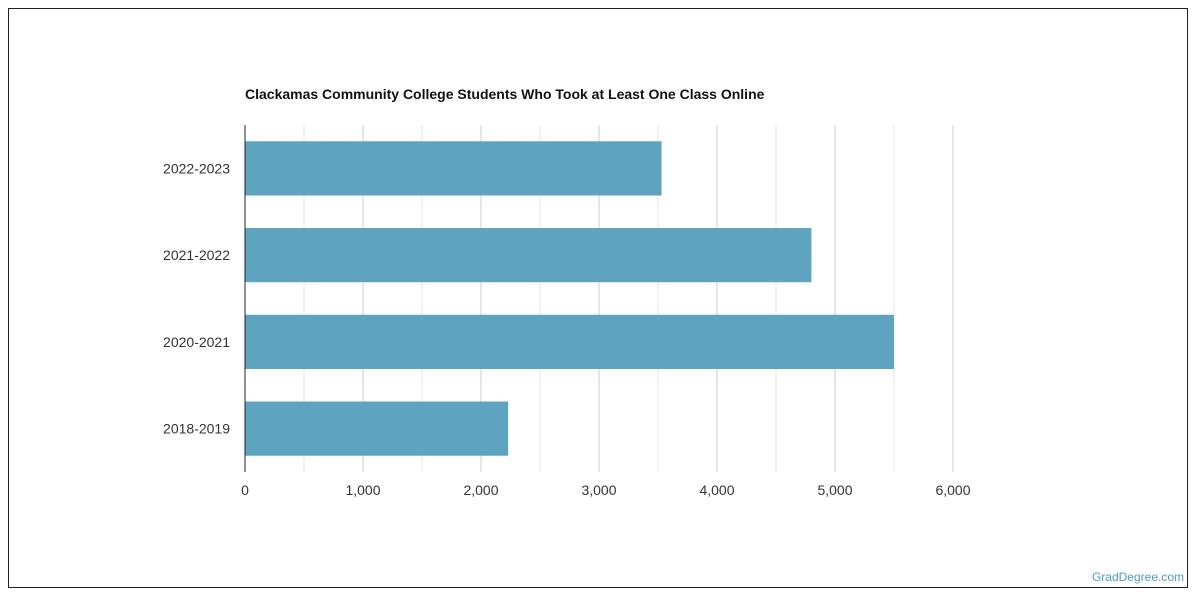 The width and height of the screenshot is (1200, 600). I want to click on category-label: 2021-2022, so click(196, 255).